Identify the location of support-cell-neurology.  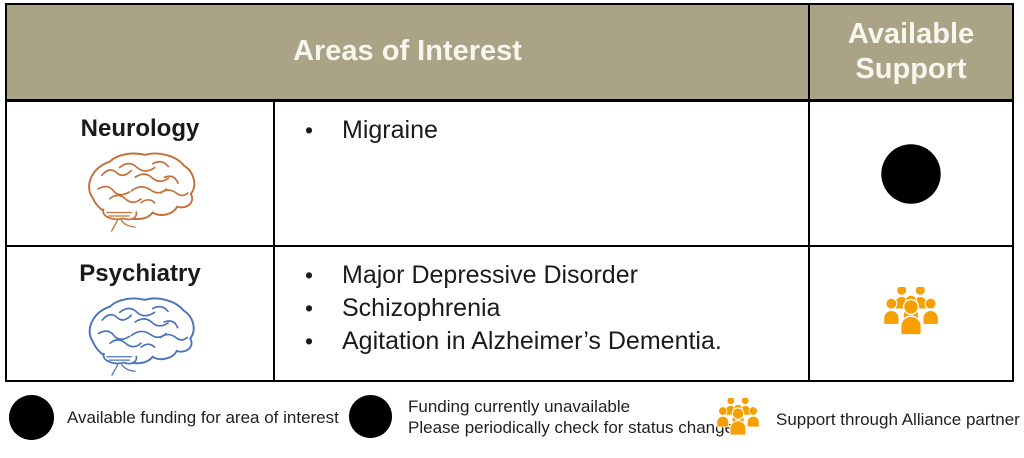
(911, 174).